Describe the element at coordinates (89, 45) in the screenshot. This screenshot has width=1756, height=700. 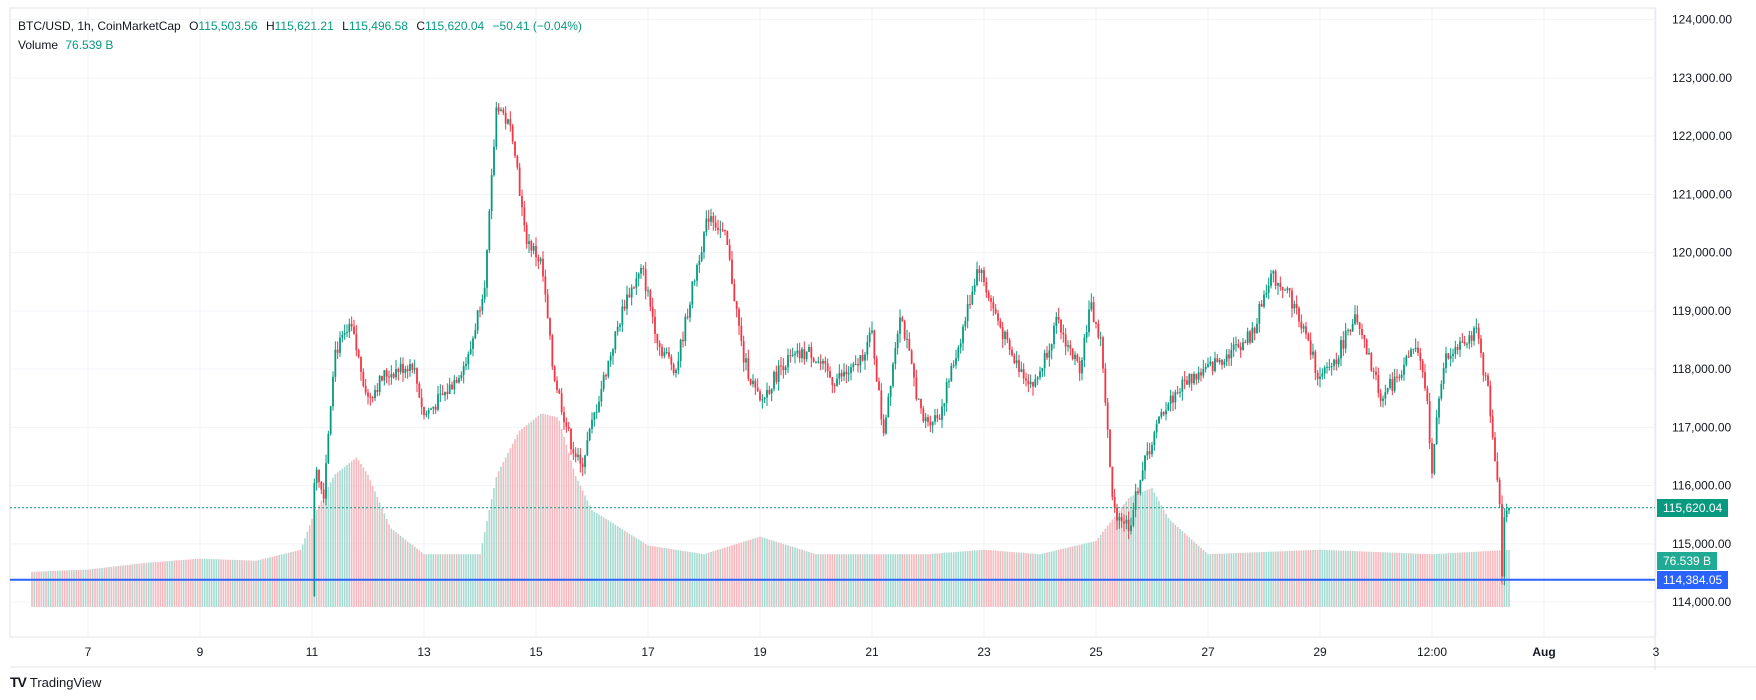
I see `volume-value: 76.539 B` at that location.